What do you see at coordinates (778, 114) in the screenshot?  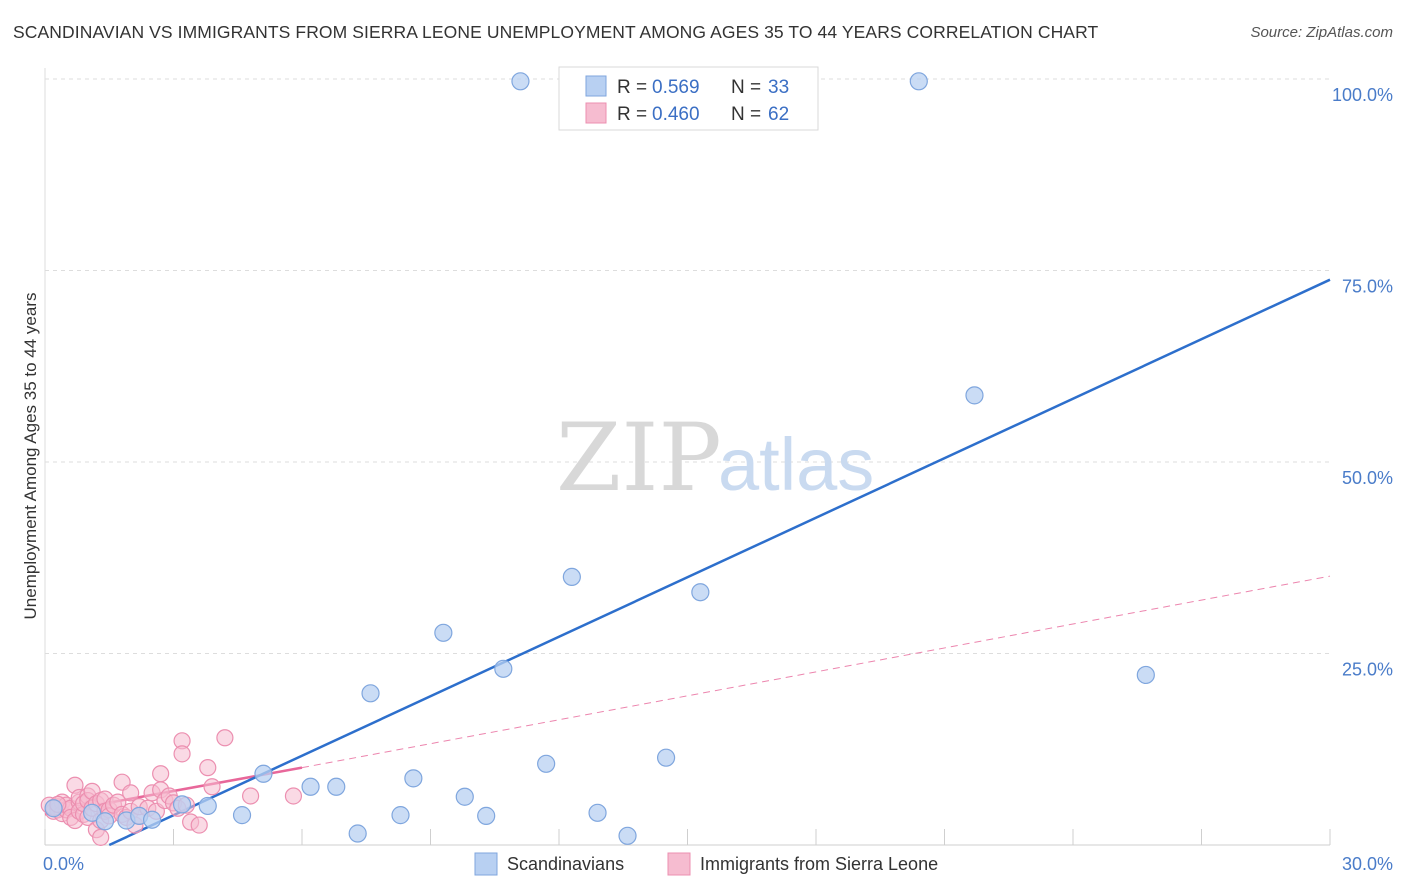 I see `legend-n-value-2: 62` at bounding box center [778, 114].